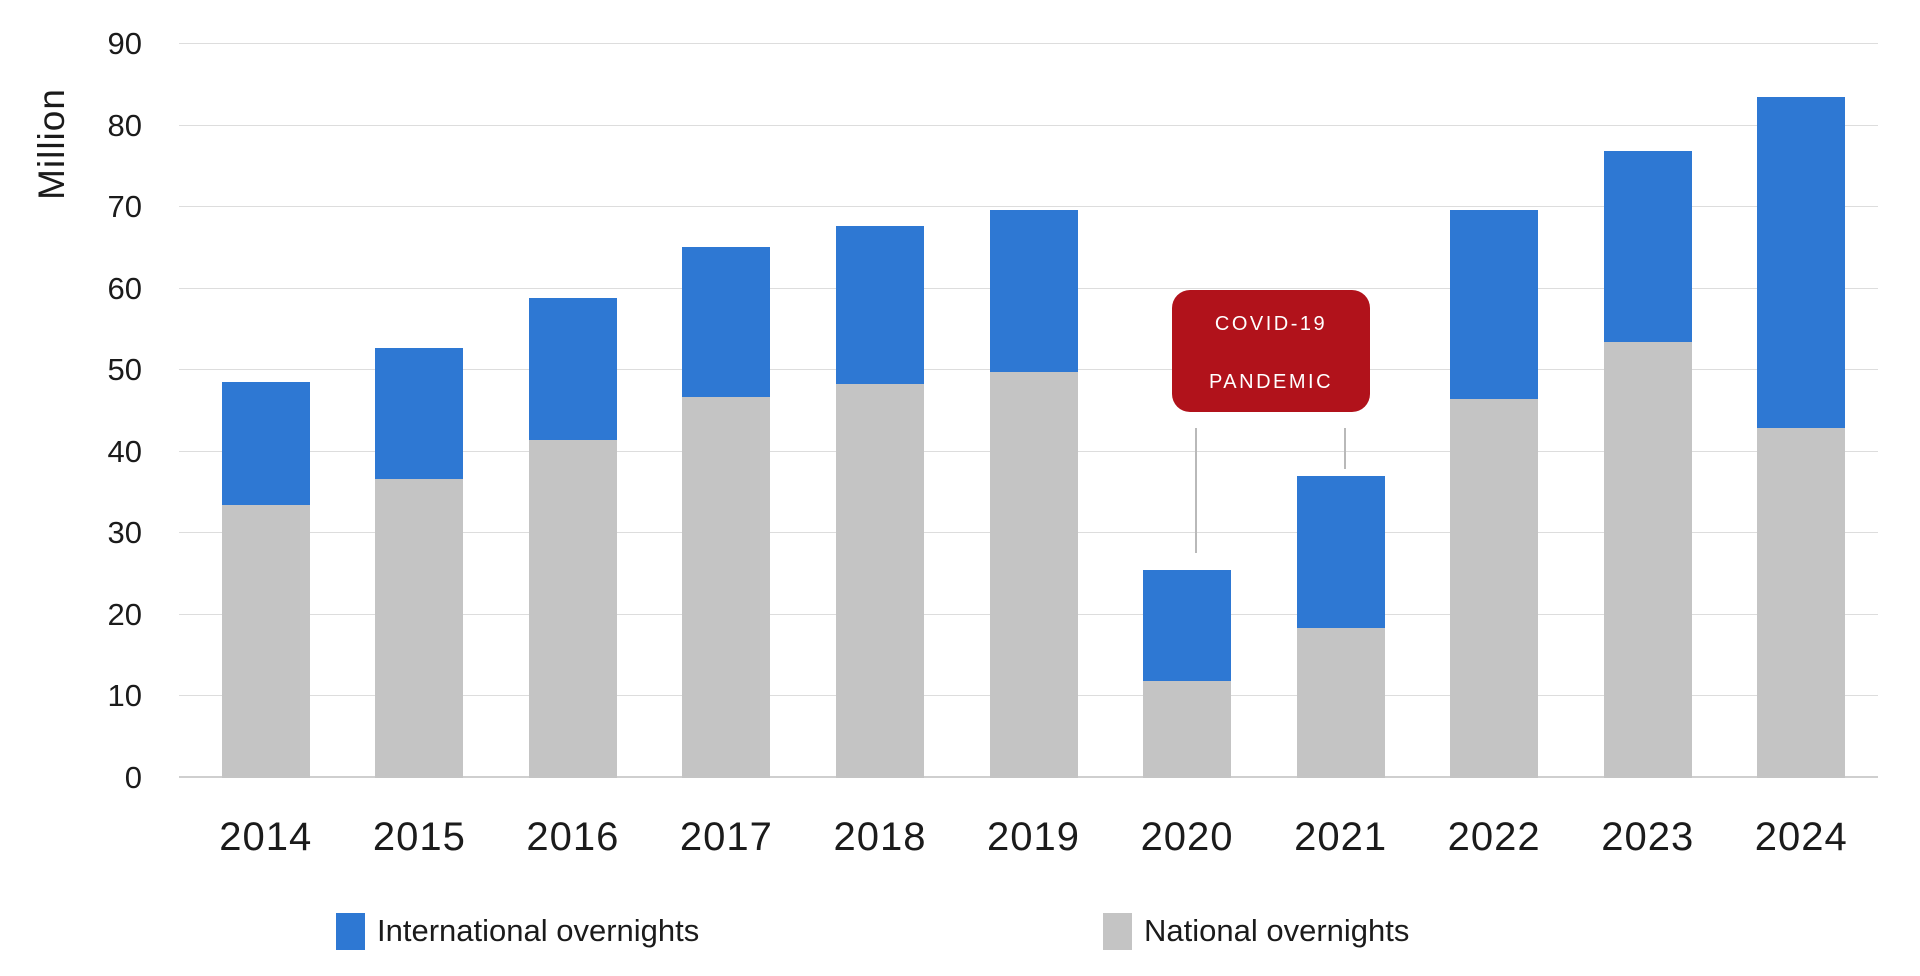 Image resolution: width=1920 pixels, height=976 pixels. I want to click on bar-band-2024, so click(1801, 411).